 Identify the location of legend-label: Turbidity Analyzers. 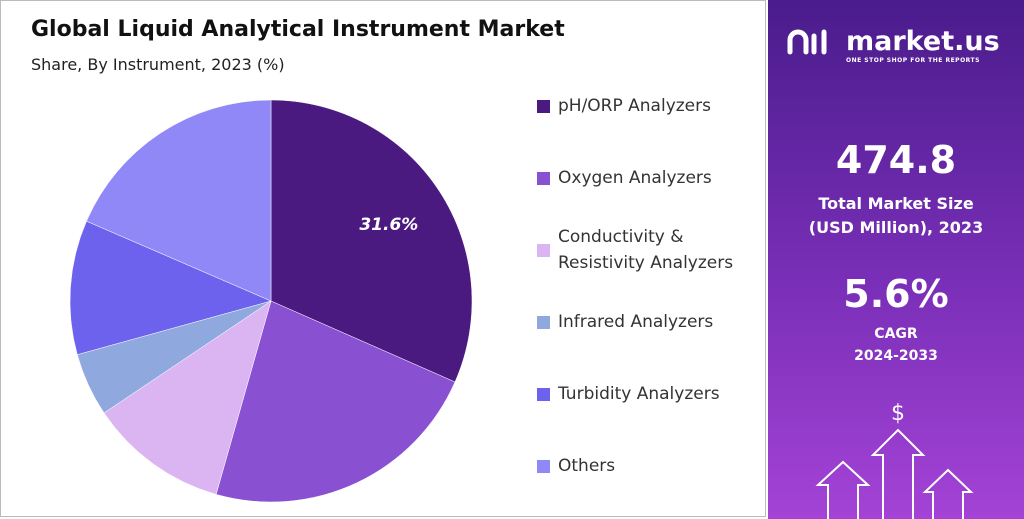
(639, 394).